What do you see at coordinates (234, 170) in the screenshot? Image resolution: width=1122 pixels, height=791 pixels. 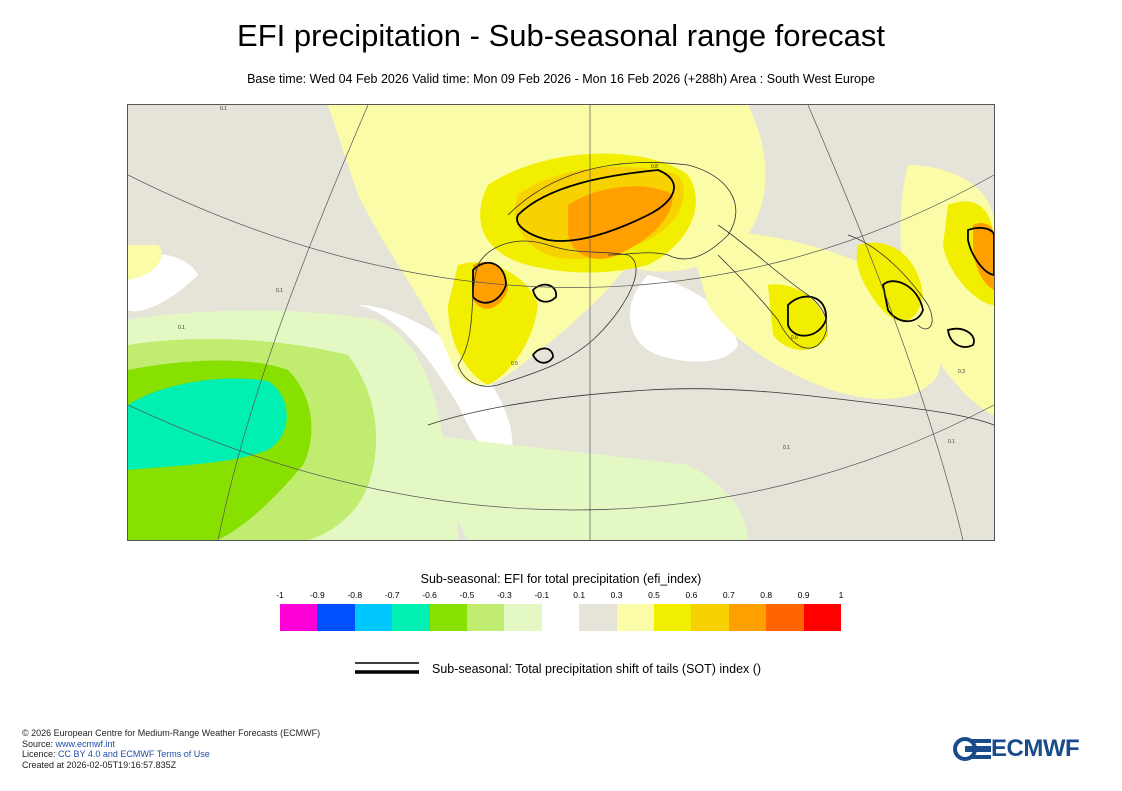 I see `neutral-area-ocean` at bounding box center [234, 170].